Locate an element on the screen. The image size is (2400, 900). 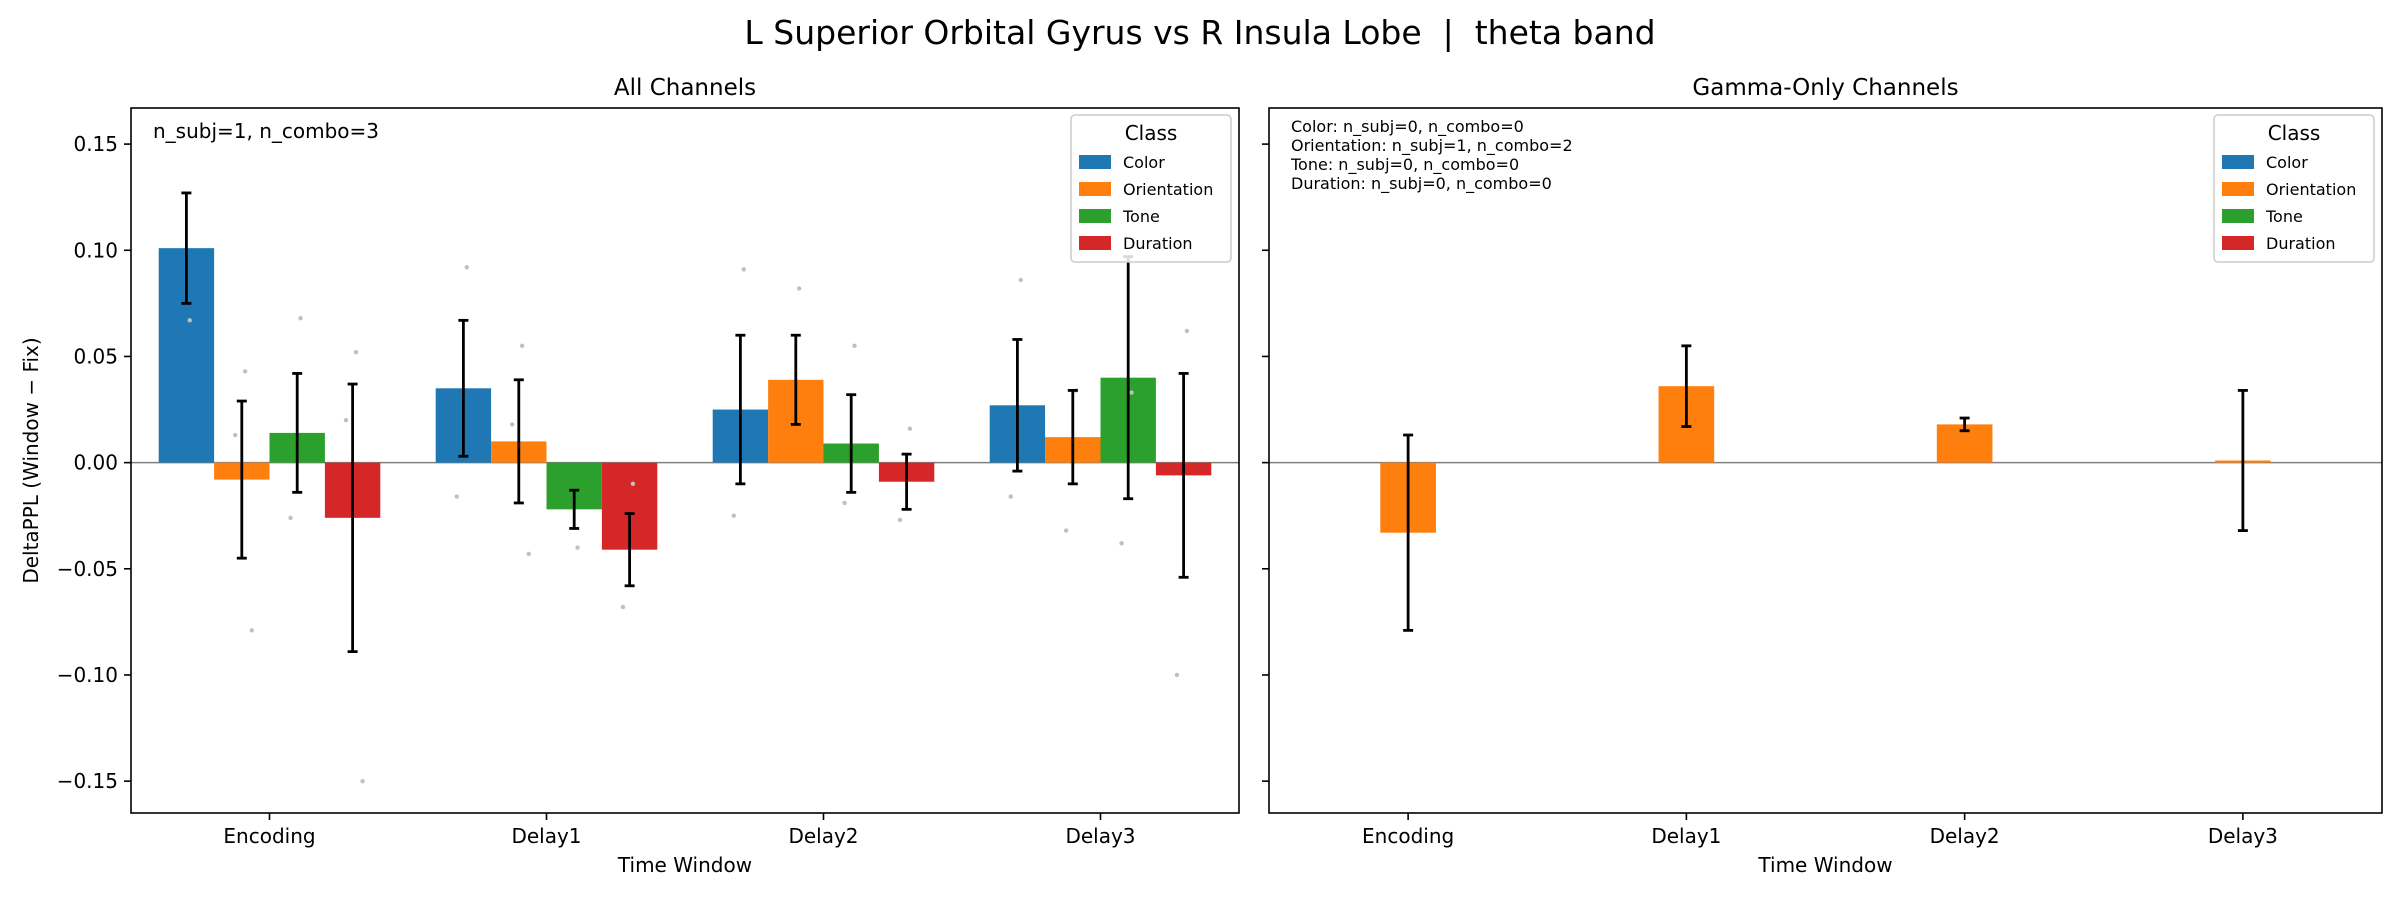
annotation-text: n_subj=1, n_combo=3 is located at coordinates (266, 131).